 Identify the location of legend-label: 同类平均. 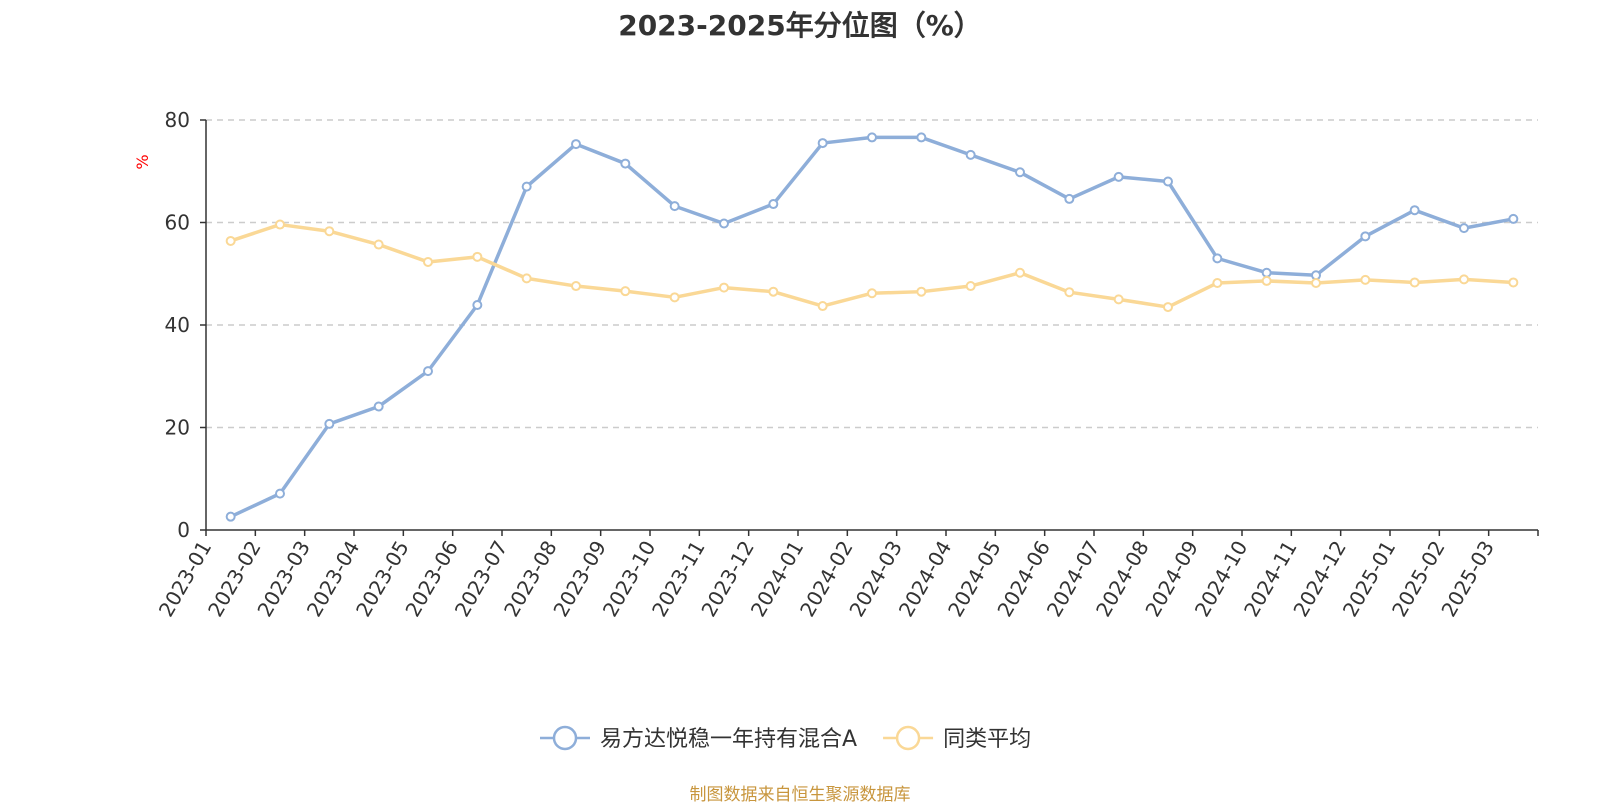
(987, 739).